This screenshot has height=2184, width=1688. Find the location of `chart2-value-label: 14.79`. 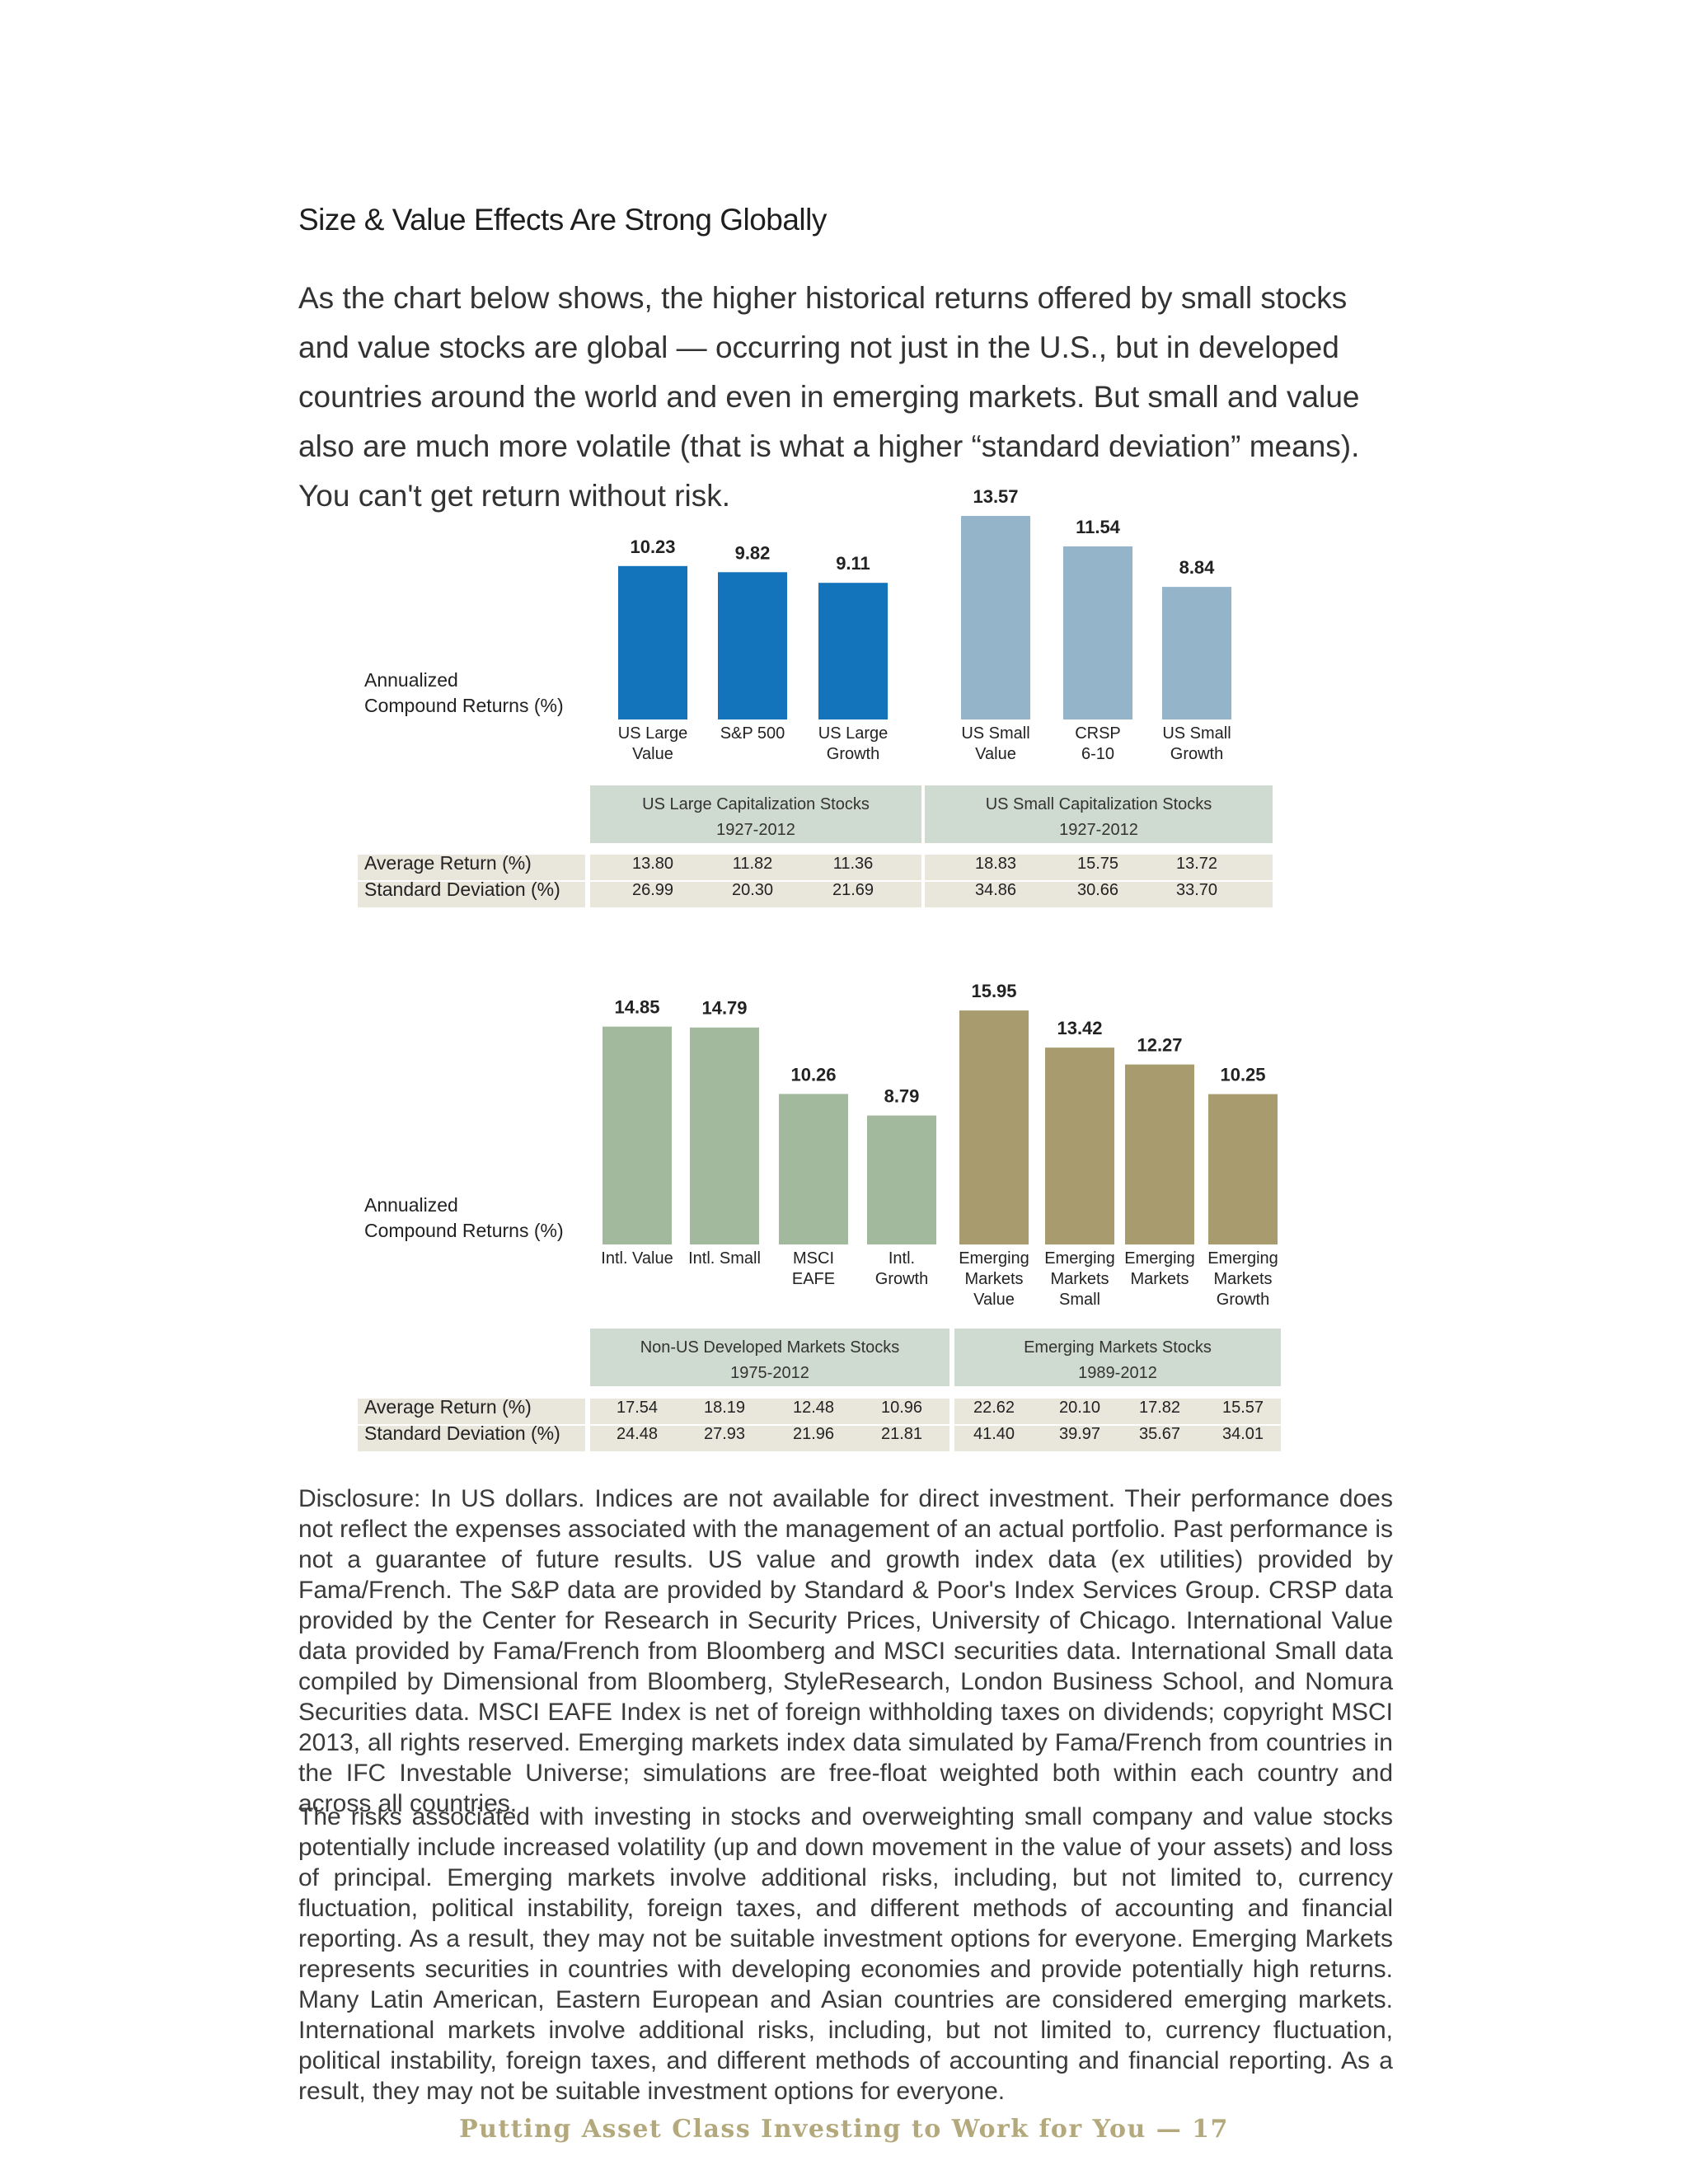

chart2-value-label: 14.79 is located at coordinates (724, 1008).